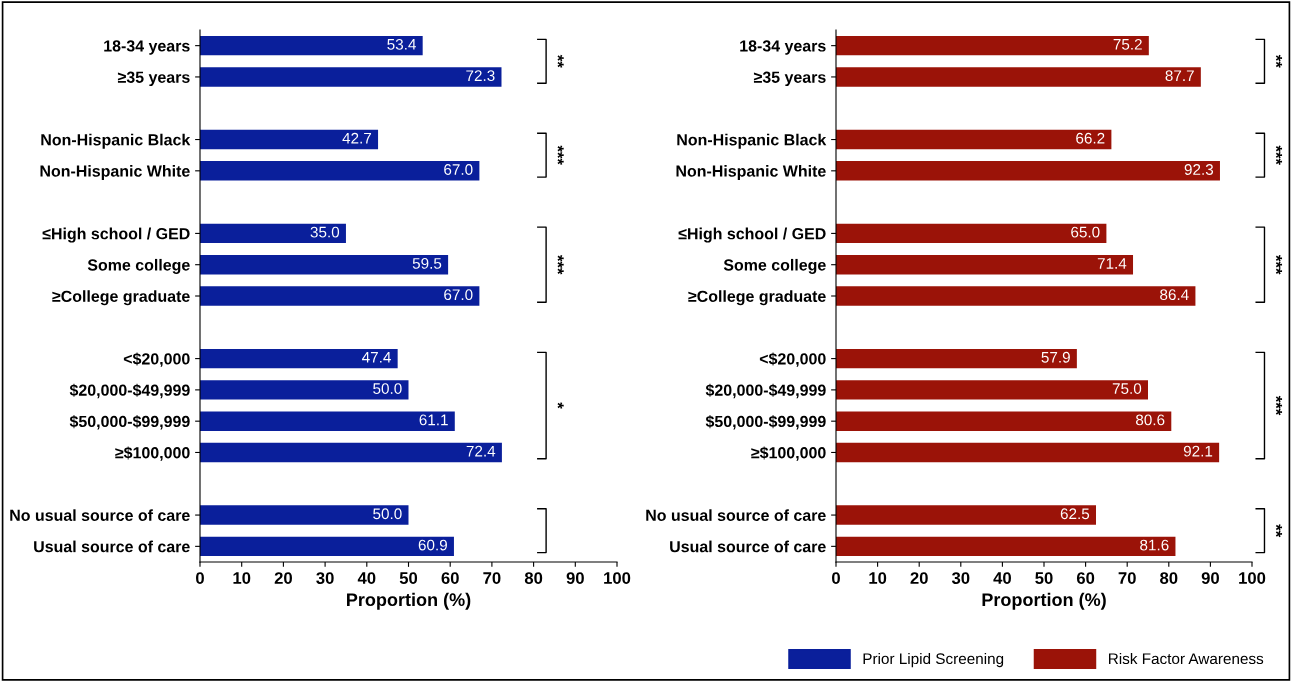  What do you see at coordinates (1174, 295) in the screenshot?
I see `data-label: 86.4` at bounding box center [1174, 295].